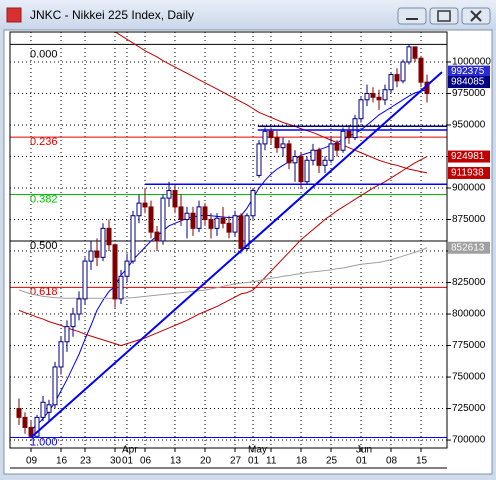 The image size is (496, 480). Describe the element at coordinates (44, 199) in the screenshot. I see `fib-label: 0.382` at that location.